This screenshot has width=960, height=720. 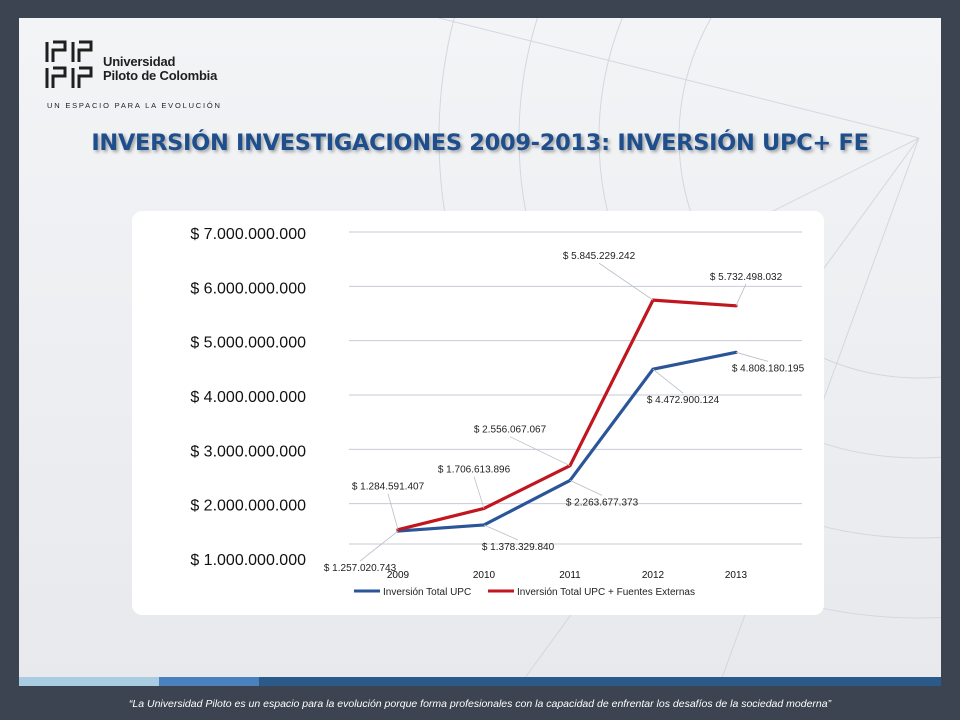 I want to click on x-tick-label: 2010, so click(x=484, y=575).